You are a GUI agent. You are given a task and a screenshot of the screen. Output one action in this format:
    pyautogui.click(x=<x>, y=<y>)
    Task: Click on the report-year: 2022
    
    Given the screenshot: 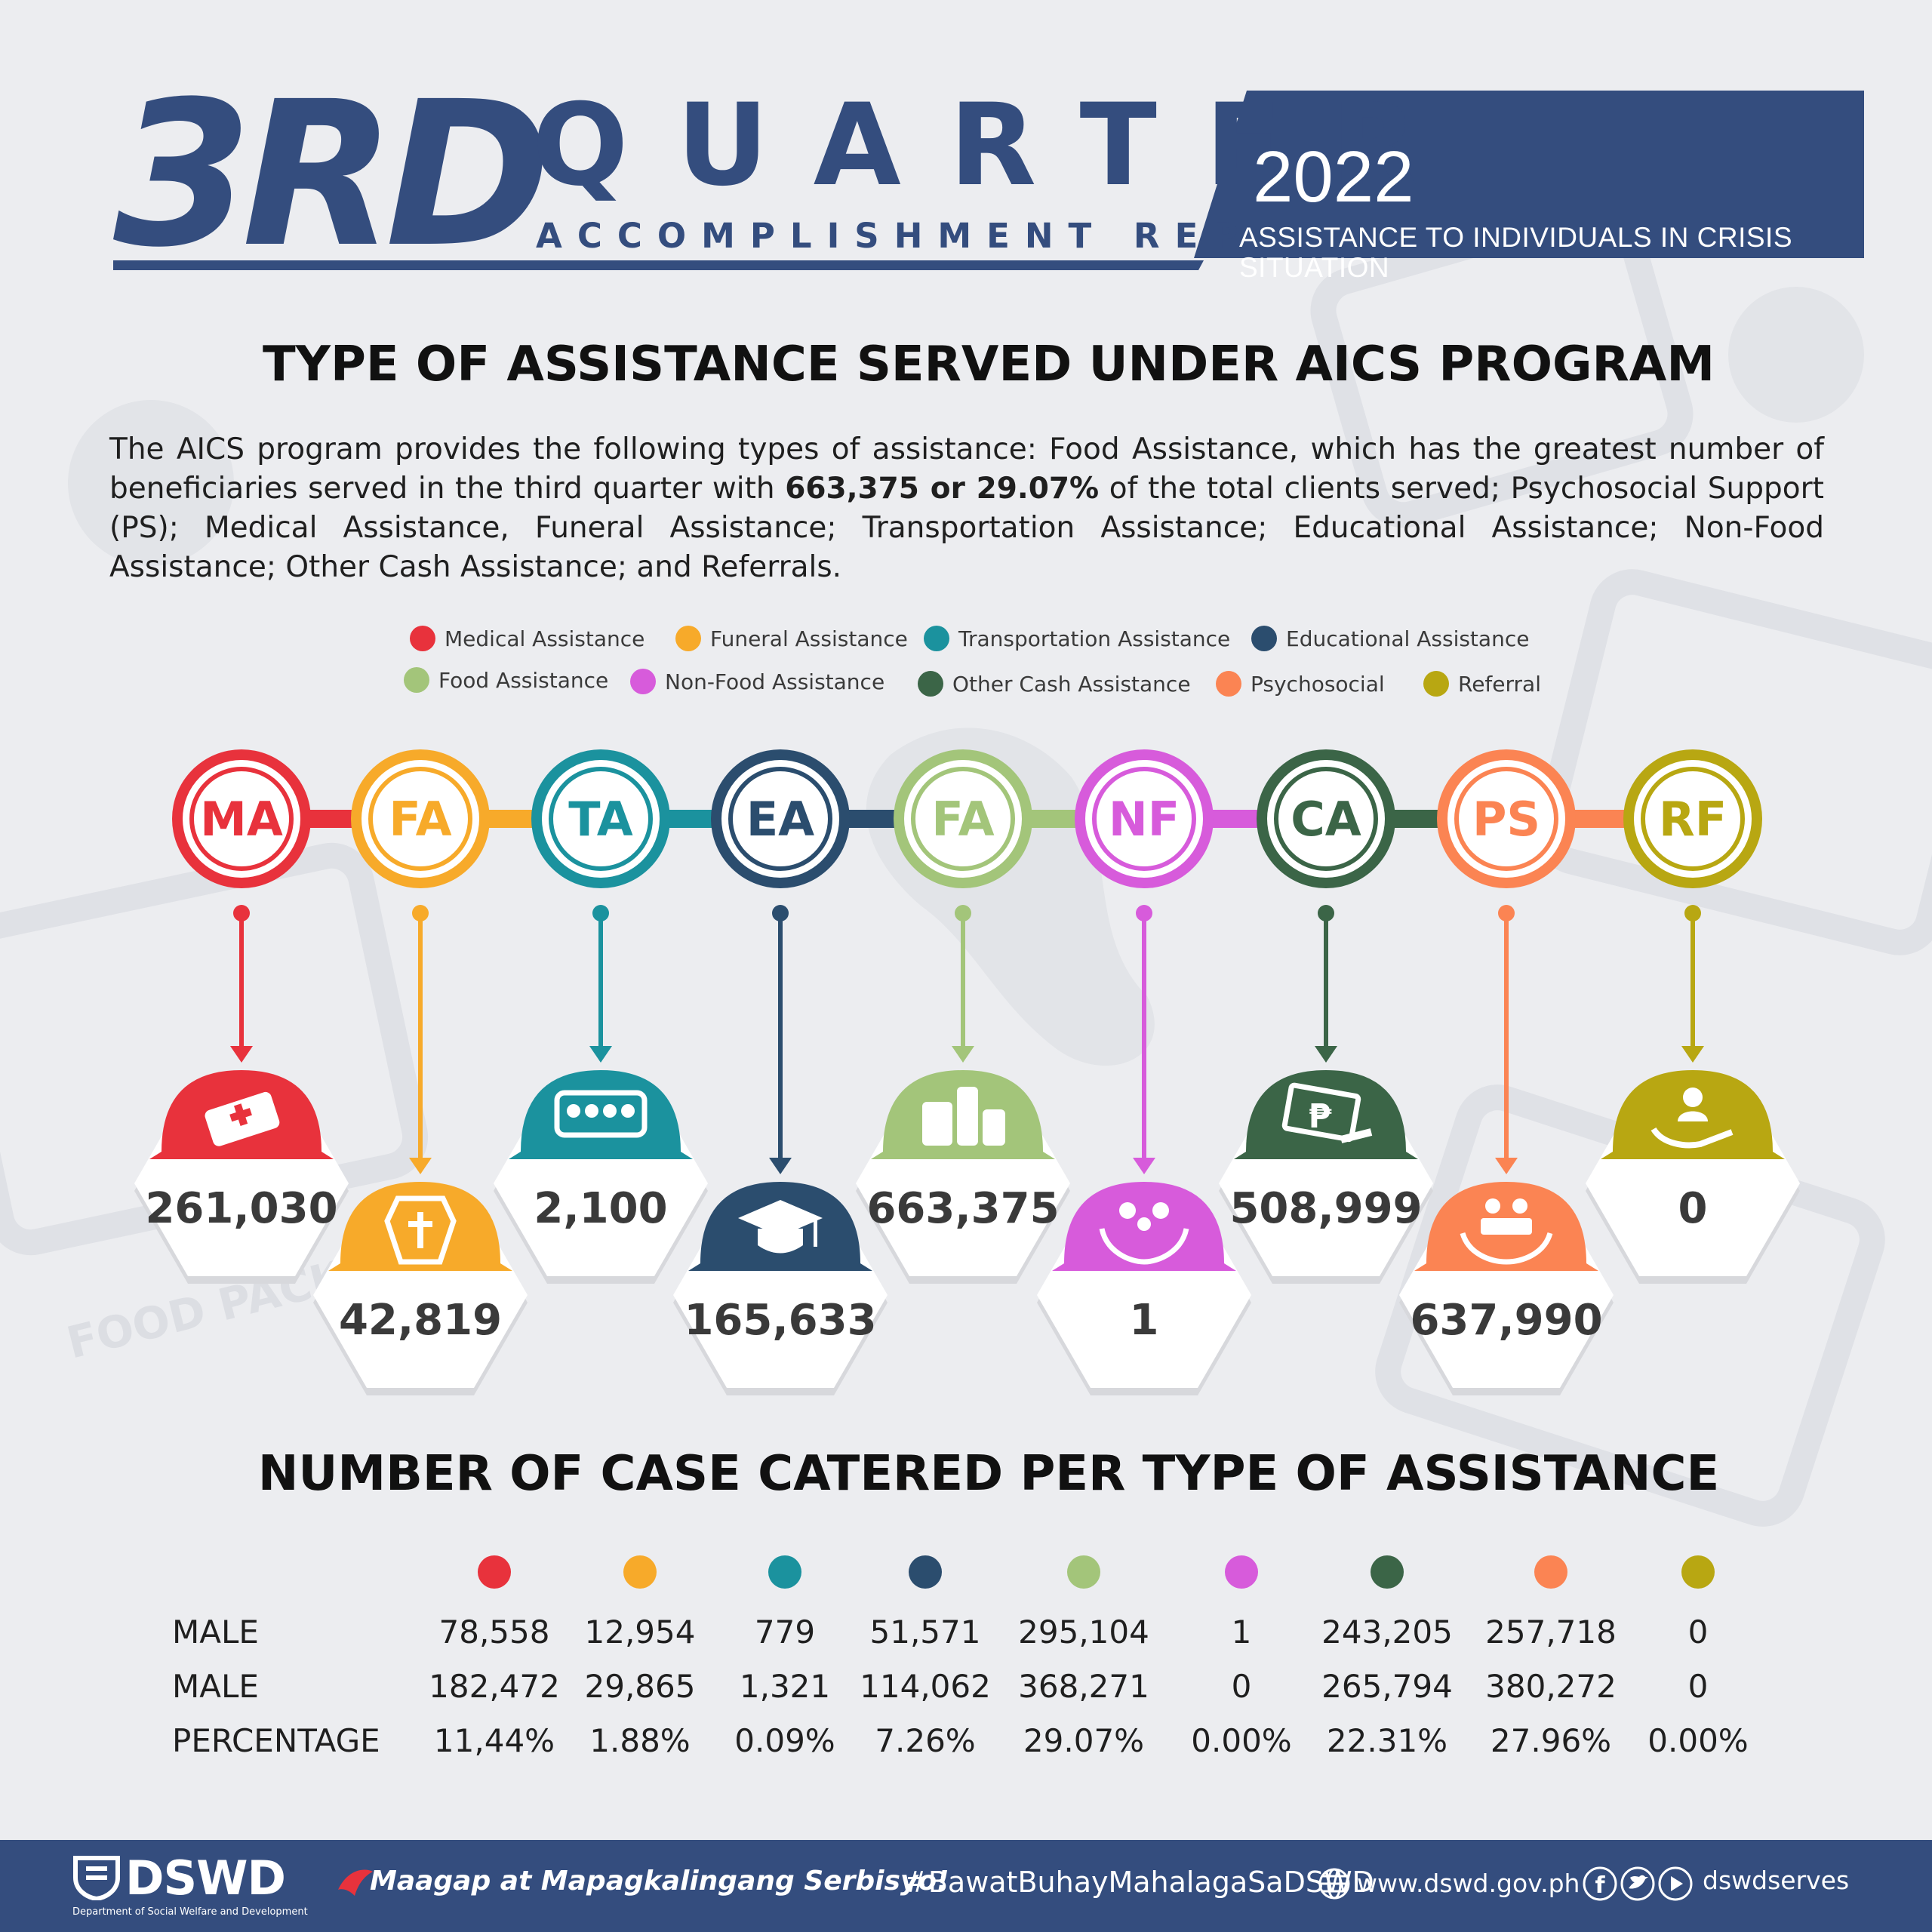 What is the action you would take?
    pyautogui.click(x=1333, y=177)
    